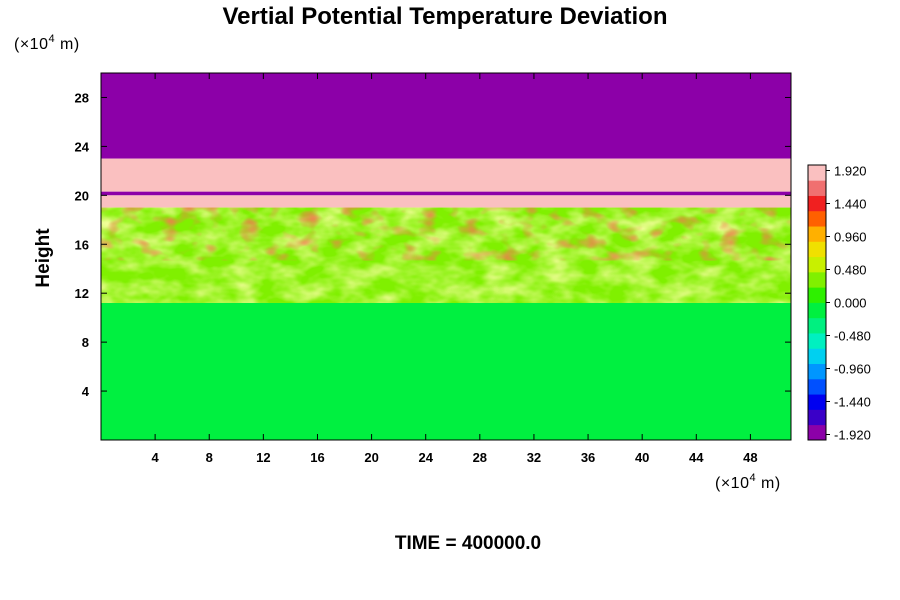  Describe the element at coordinates (750, 457) in the screenshot. I see `x-tick-label: 48` at that location.